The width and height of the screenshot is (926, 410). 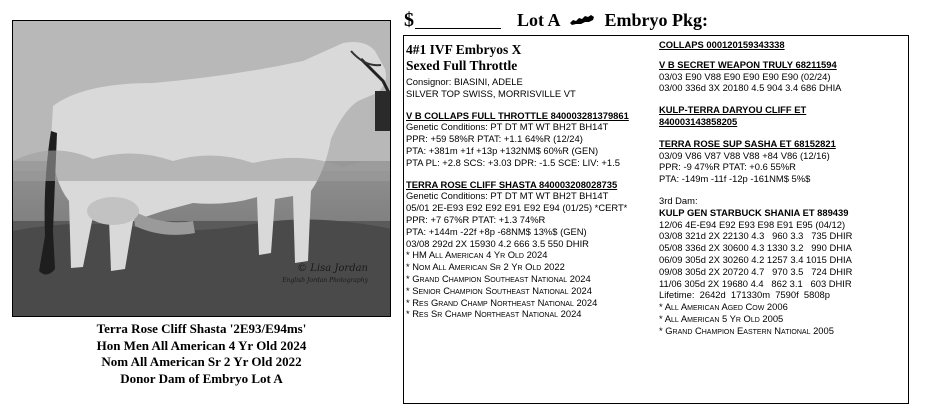 What do you see at coordinates (750, 88) in the screenshot?
I see `sire-sire-line: 03/00 336d 3X 20180 4.5 904 3.4 686 DHIA` at bounding box center [750, 88].